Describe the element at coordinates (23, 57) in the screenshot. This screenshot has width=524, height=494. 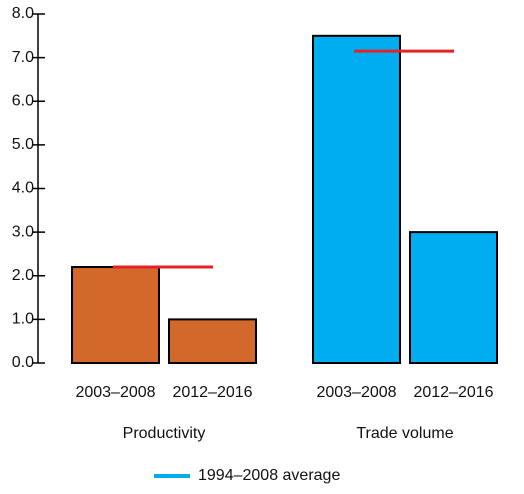
I see `y-tick-label: 7.0` at that location.